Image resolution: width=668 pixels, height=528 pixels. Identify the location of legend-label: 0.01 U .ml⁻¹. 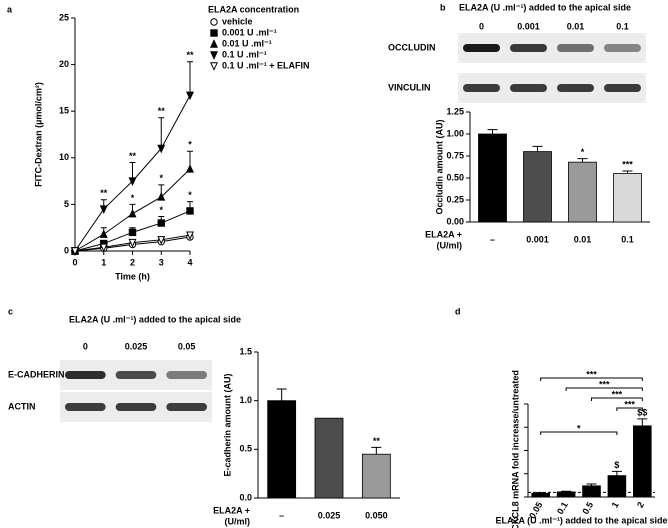
(247, 43).